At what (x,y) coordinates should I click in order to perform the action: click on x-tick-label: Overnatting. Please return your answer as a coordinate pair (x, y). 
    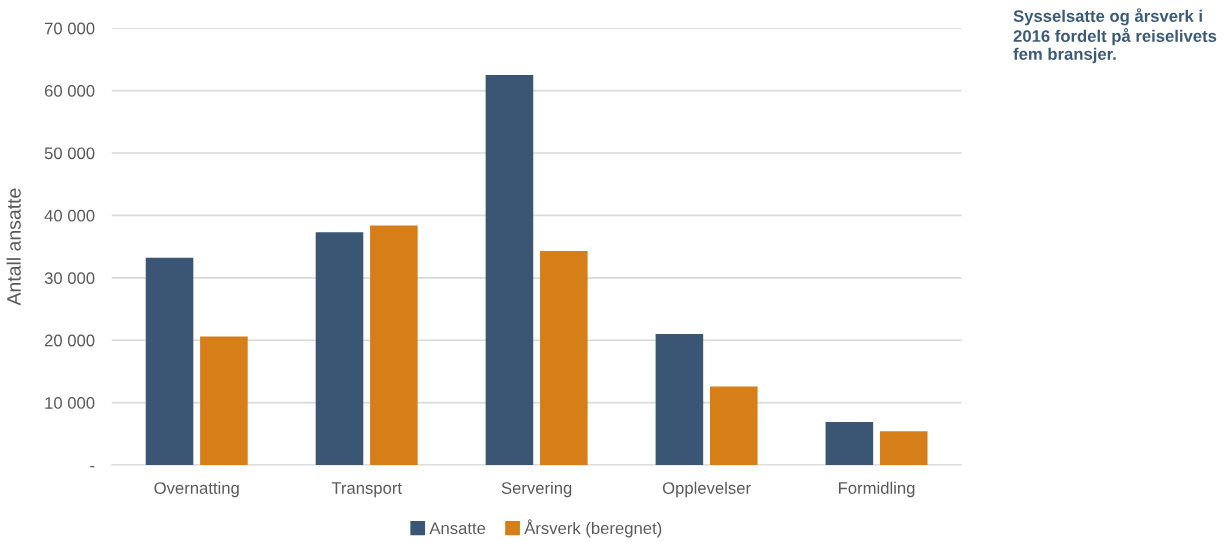
    Looking at the image, I should click on (196, 489).